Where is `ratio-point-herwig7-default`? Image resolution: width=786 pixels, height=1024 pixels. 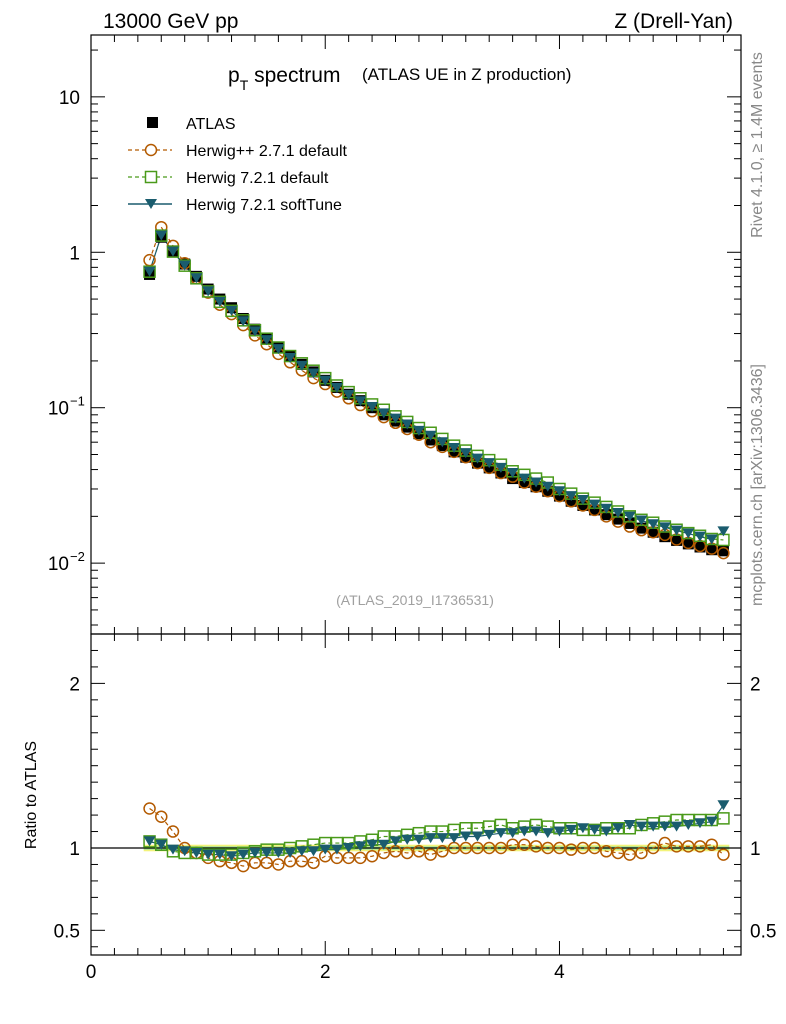
ratio-point-herwig7-default is located at coordinates (723, 818).